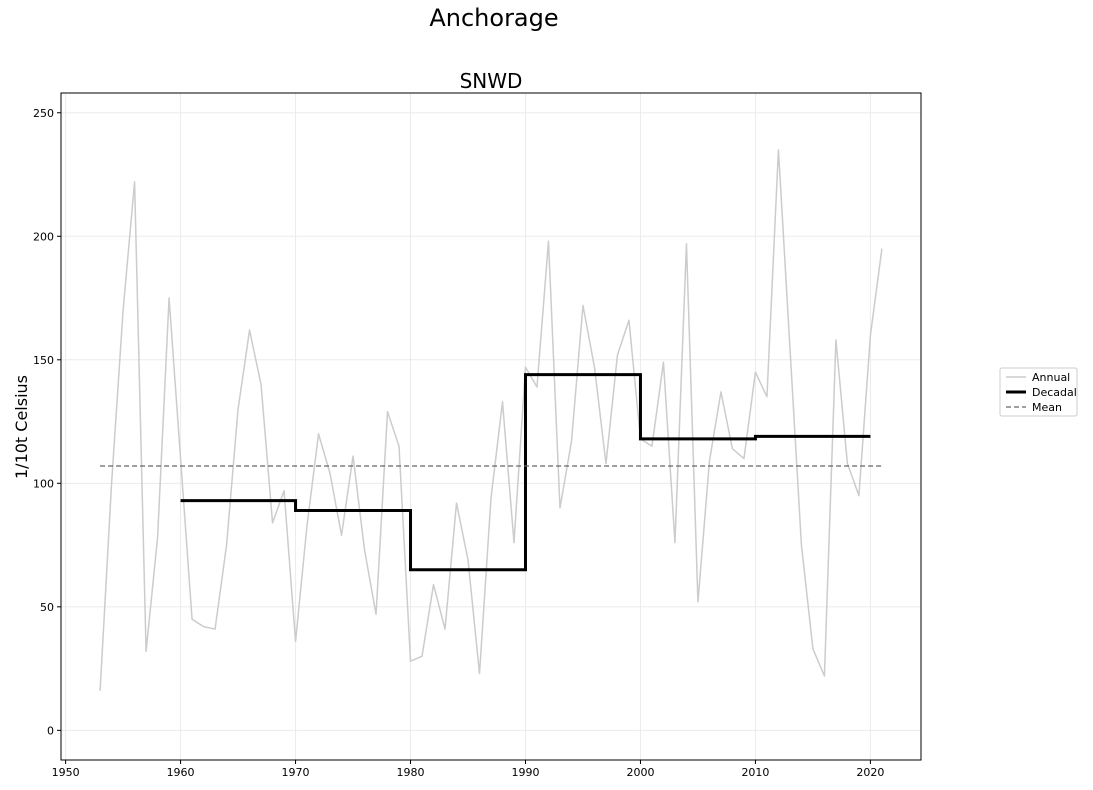 This screenshot has width=1093, height=790. I want to click on y-tick-label: 0, so click(50, 730).